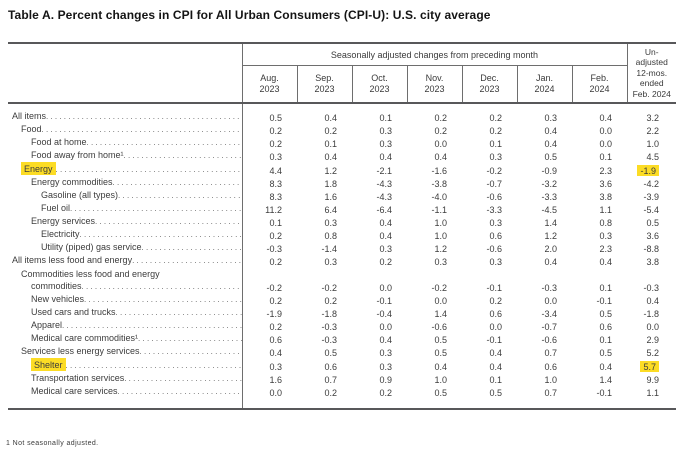 Image resolution: width=684 pixels, height=457 pixels. I want to click on value-highlighted: 5.7, so click(649, 366).